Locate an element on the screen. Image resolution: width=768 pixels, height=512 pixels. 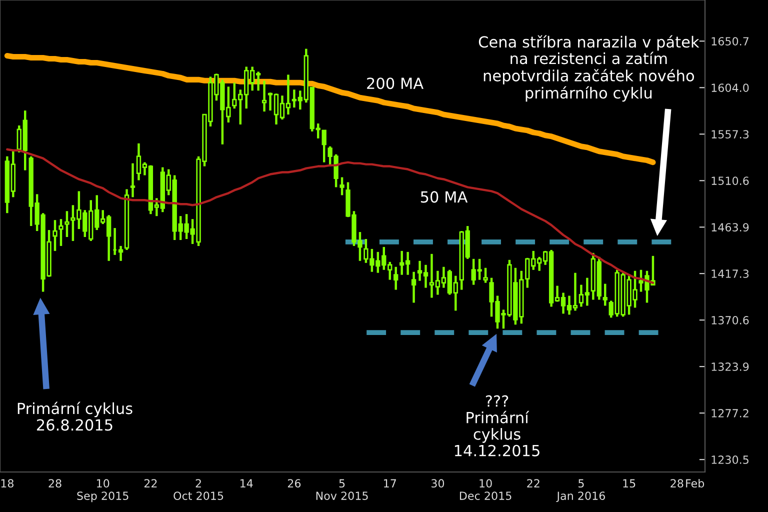
y-tick-label: 1557.3 is located at coordinates (730, 134).